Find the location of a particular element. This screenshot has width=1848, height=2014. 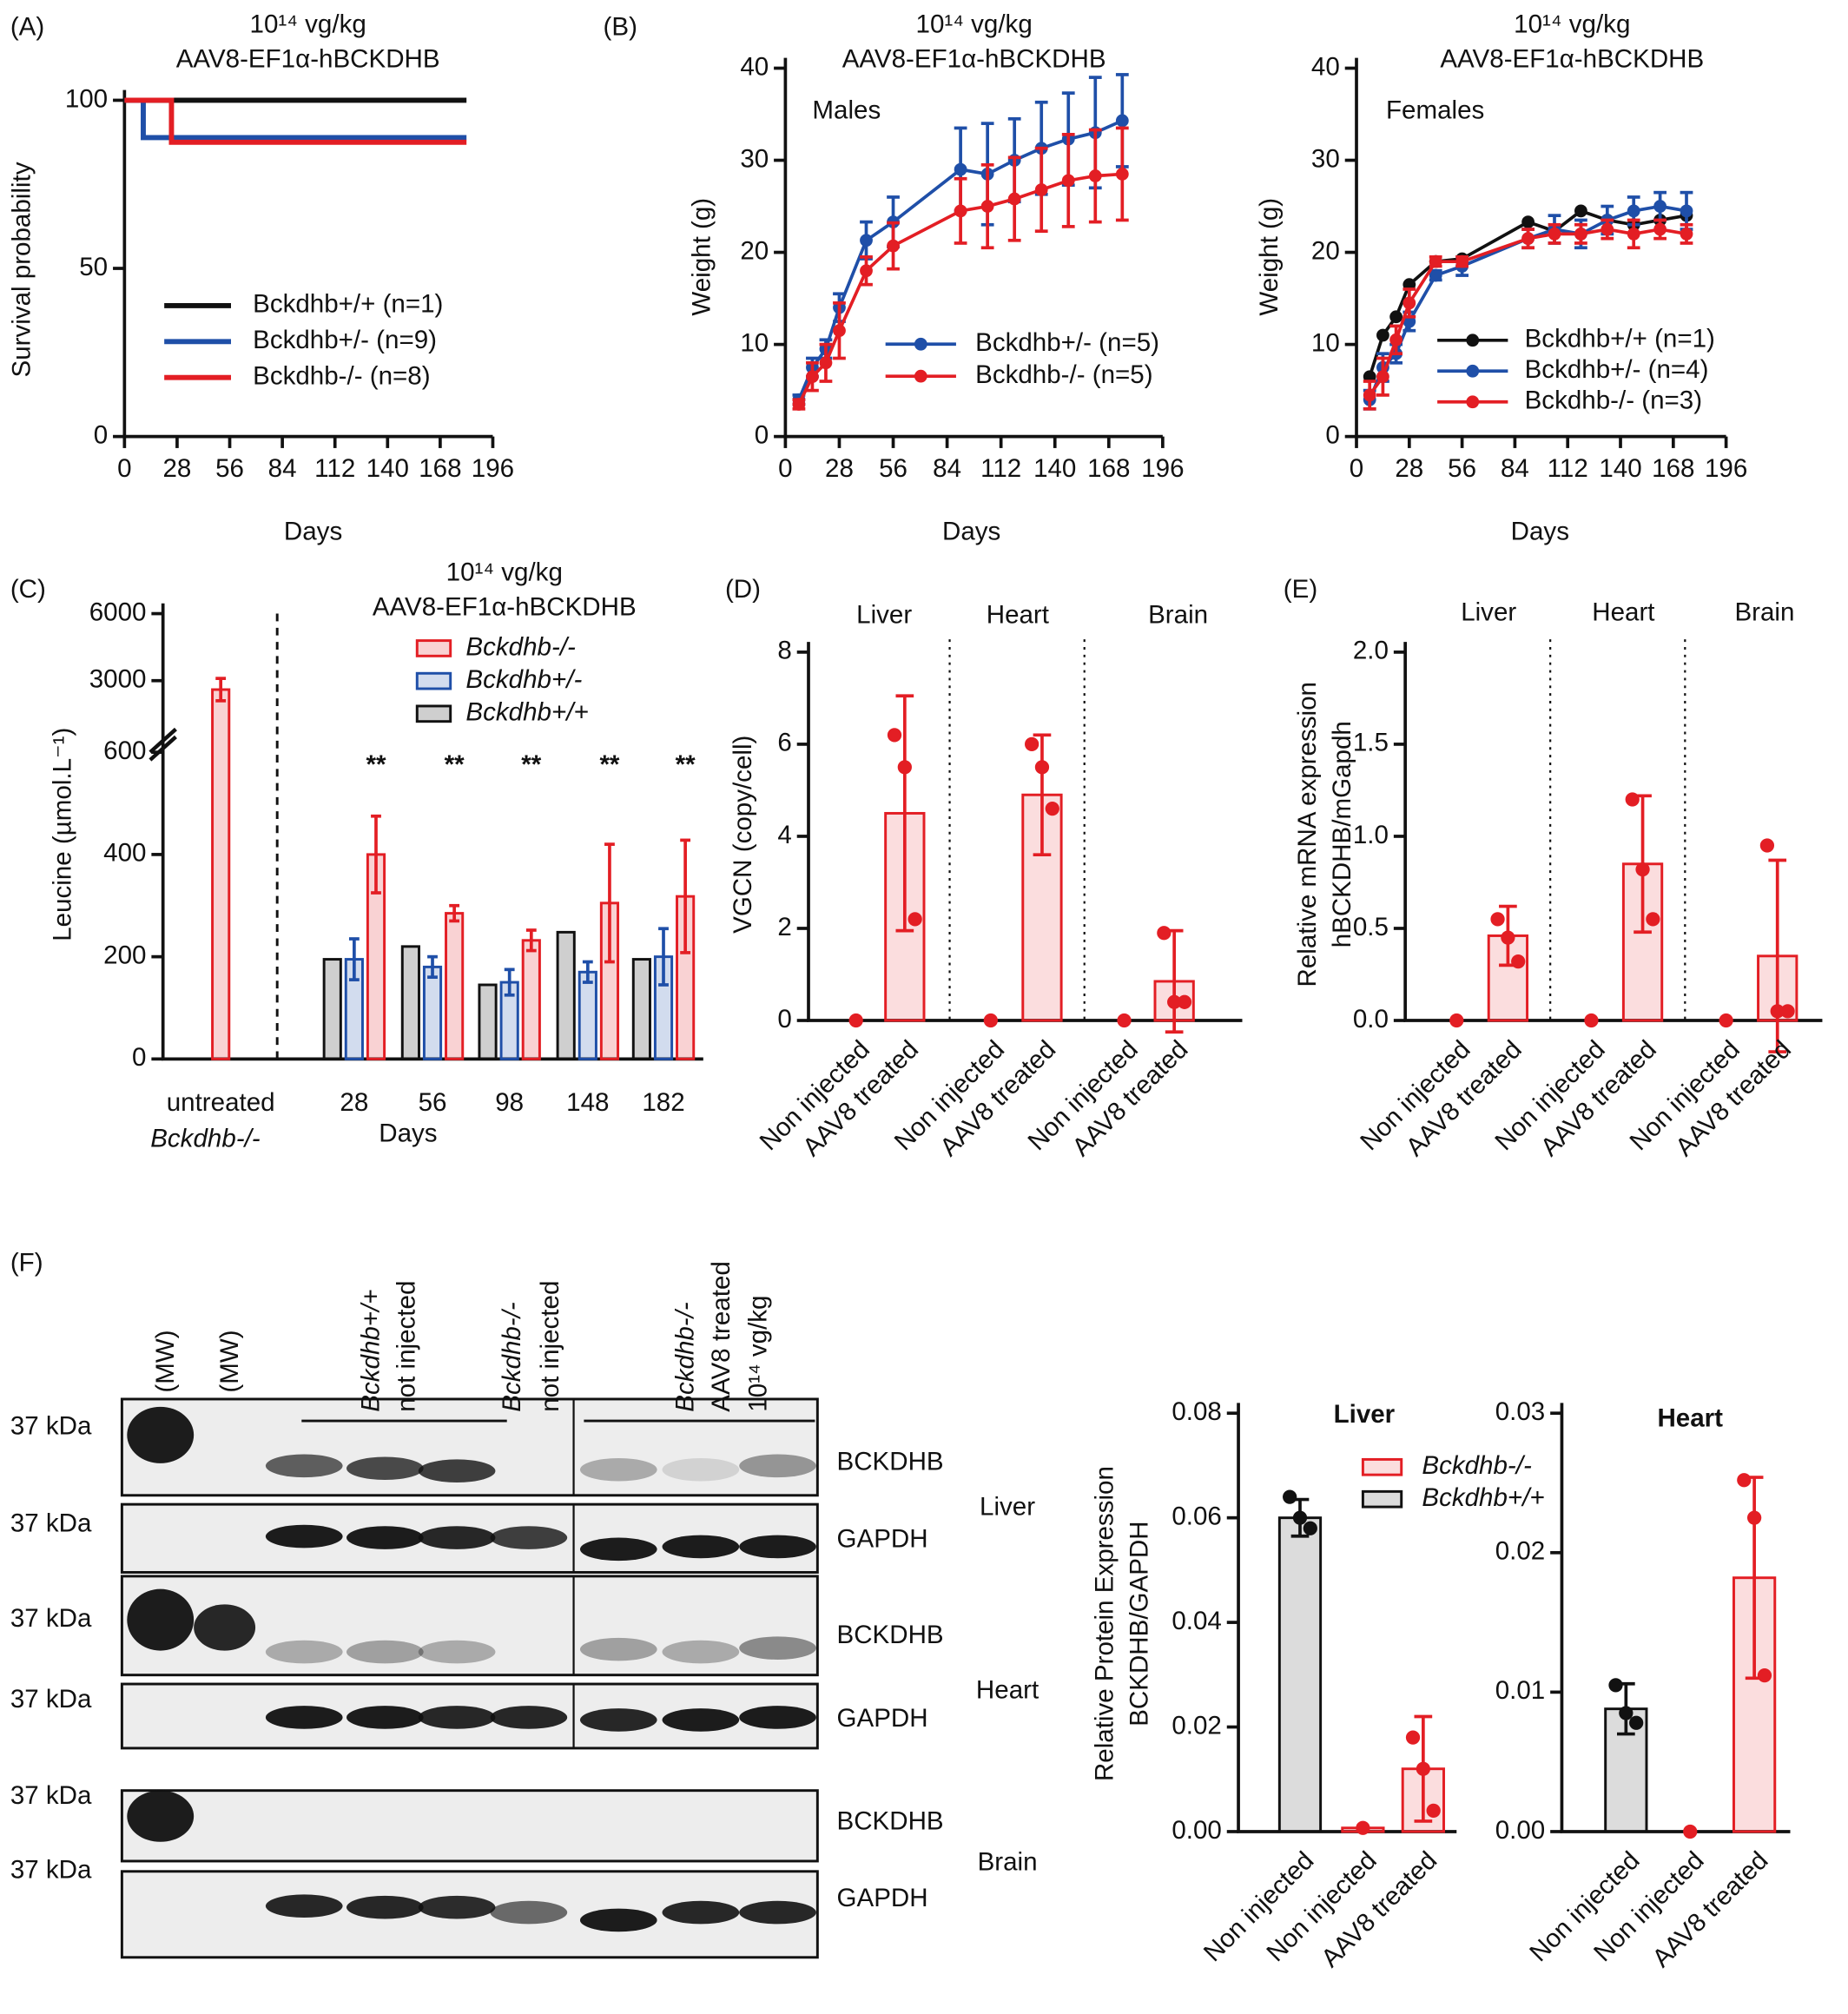

y-axis-label: Leucine (µmol.L⁻¹) is located at coordinates (63, 834).